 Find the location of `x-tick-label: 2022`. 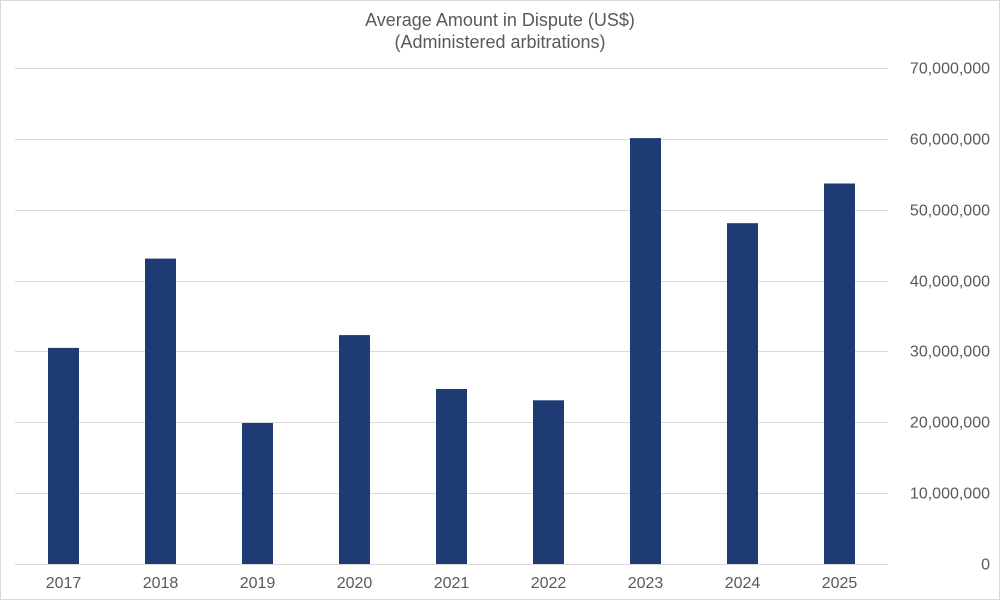

x-tick-label: 2022 is located at coordinates (549, 583).